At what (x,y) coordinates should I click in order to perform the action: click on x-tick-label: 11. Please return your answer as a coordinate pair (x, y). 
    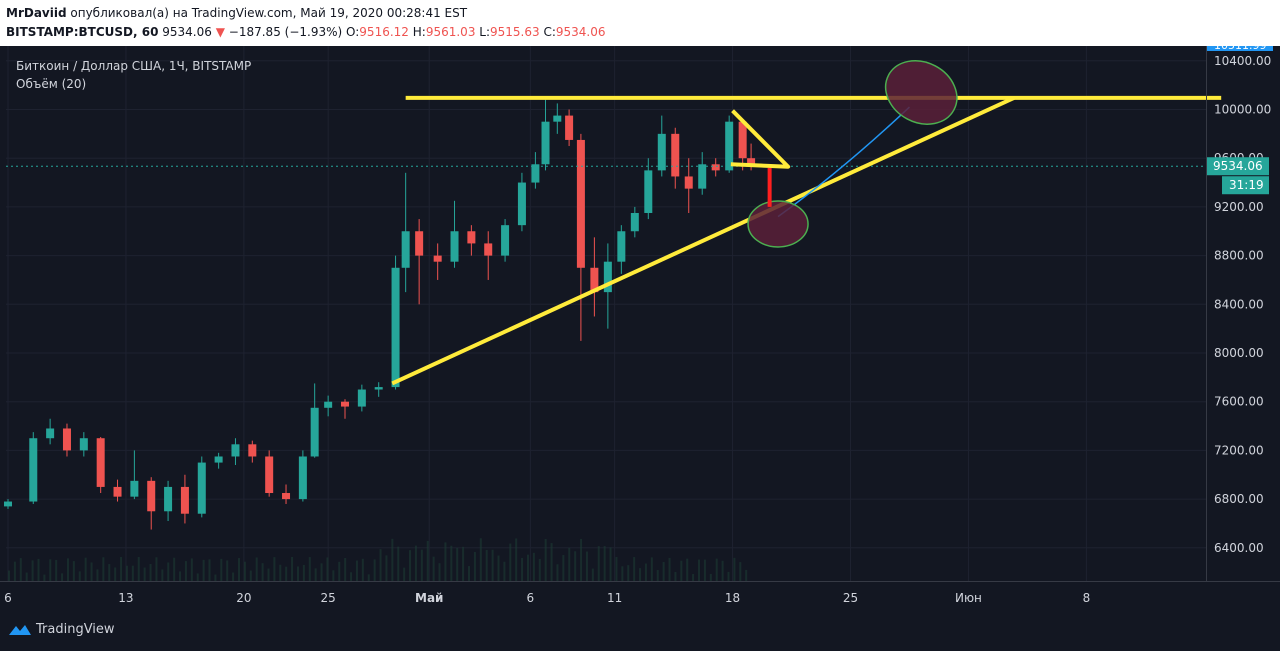
    Looking at the image, I should click on (614, 598).